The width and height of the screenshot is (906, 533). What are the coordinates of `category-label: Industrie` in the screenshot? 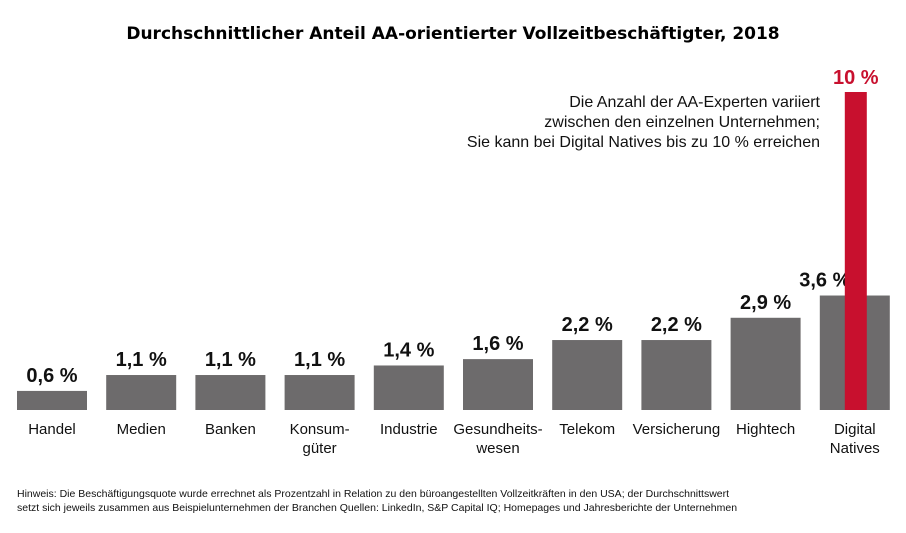 It's located at (409, 429).